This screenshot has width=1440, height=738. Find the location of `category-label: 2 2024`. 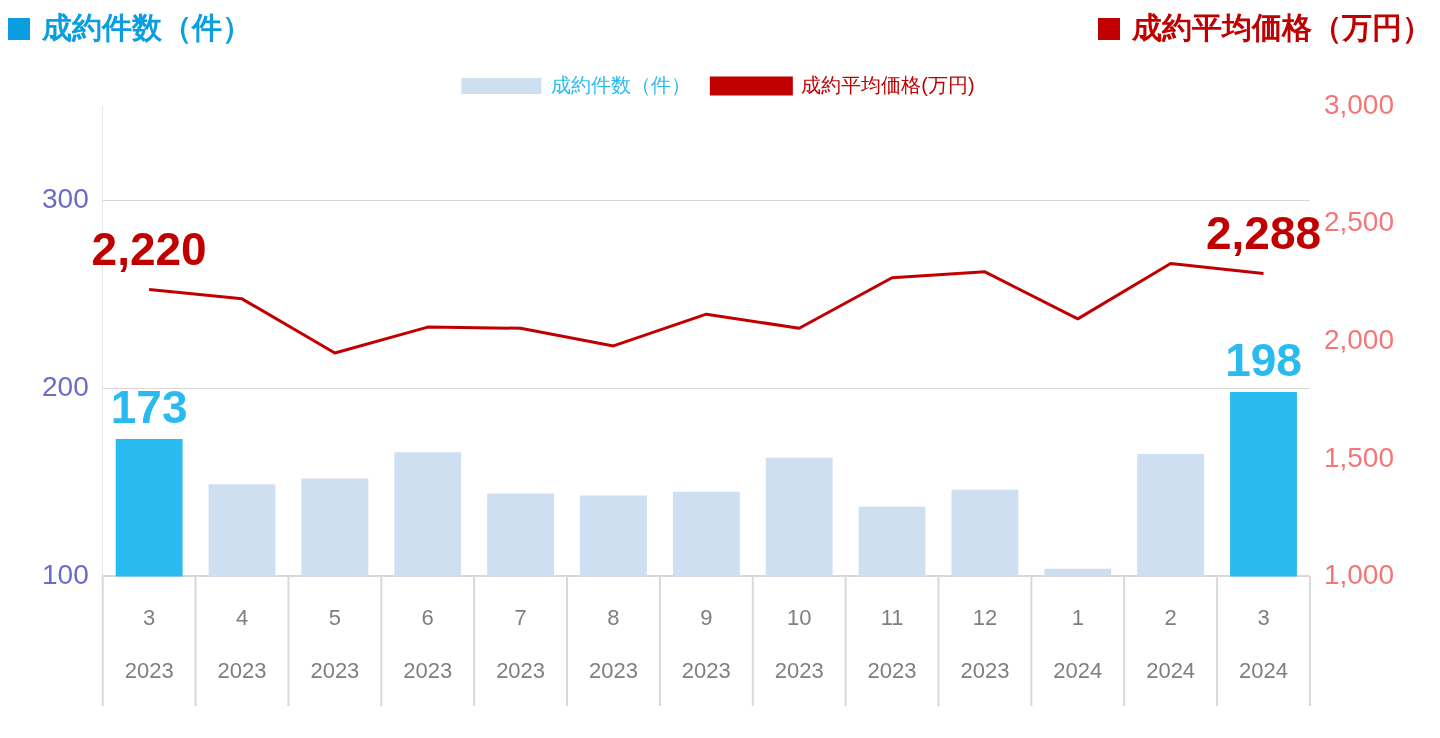

category-label: 2 2024 is located at coordinates (1171, 643).